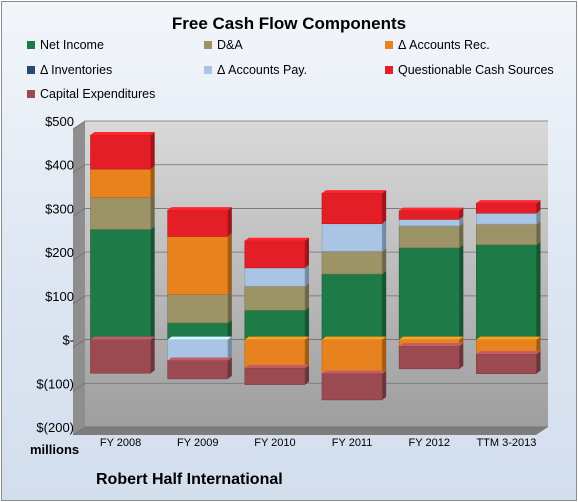 Image resolution: width=578 pixels, height=502 pixels. I want to click on bar-capital-expenditures-fy-2010-side, so click(307, 374).